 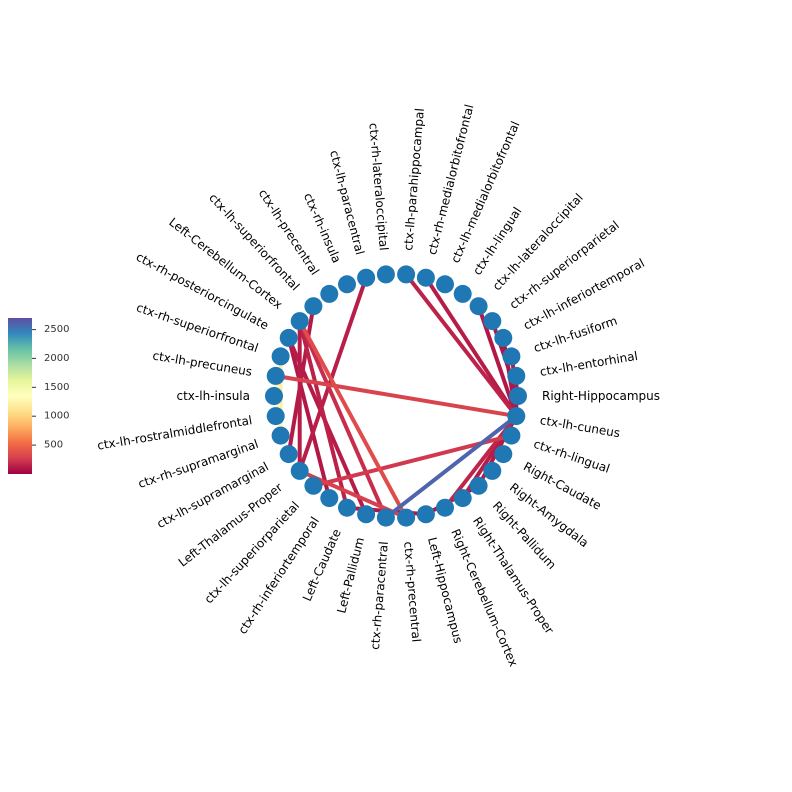 I want to click on node-ctx-lh-medialorbitofrontal, so click(x=445, y=284).